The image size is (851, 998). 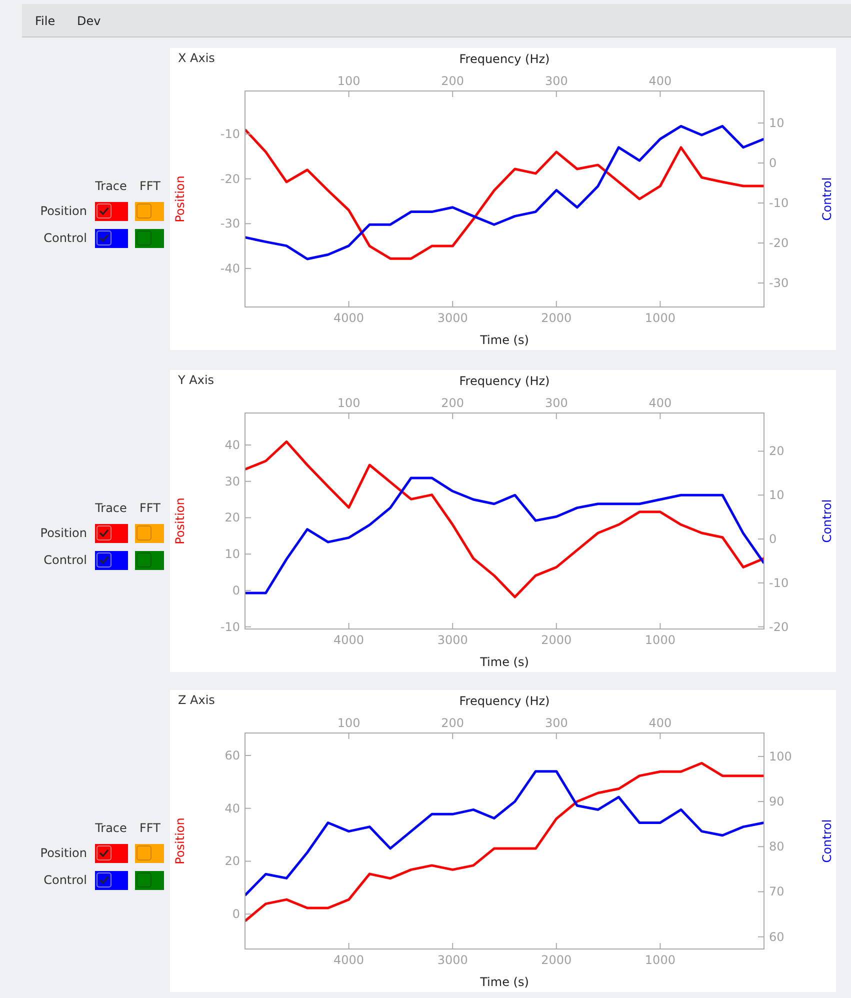 I want to click on text: Dev, so click(x=89, y=21).